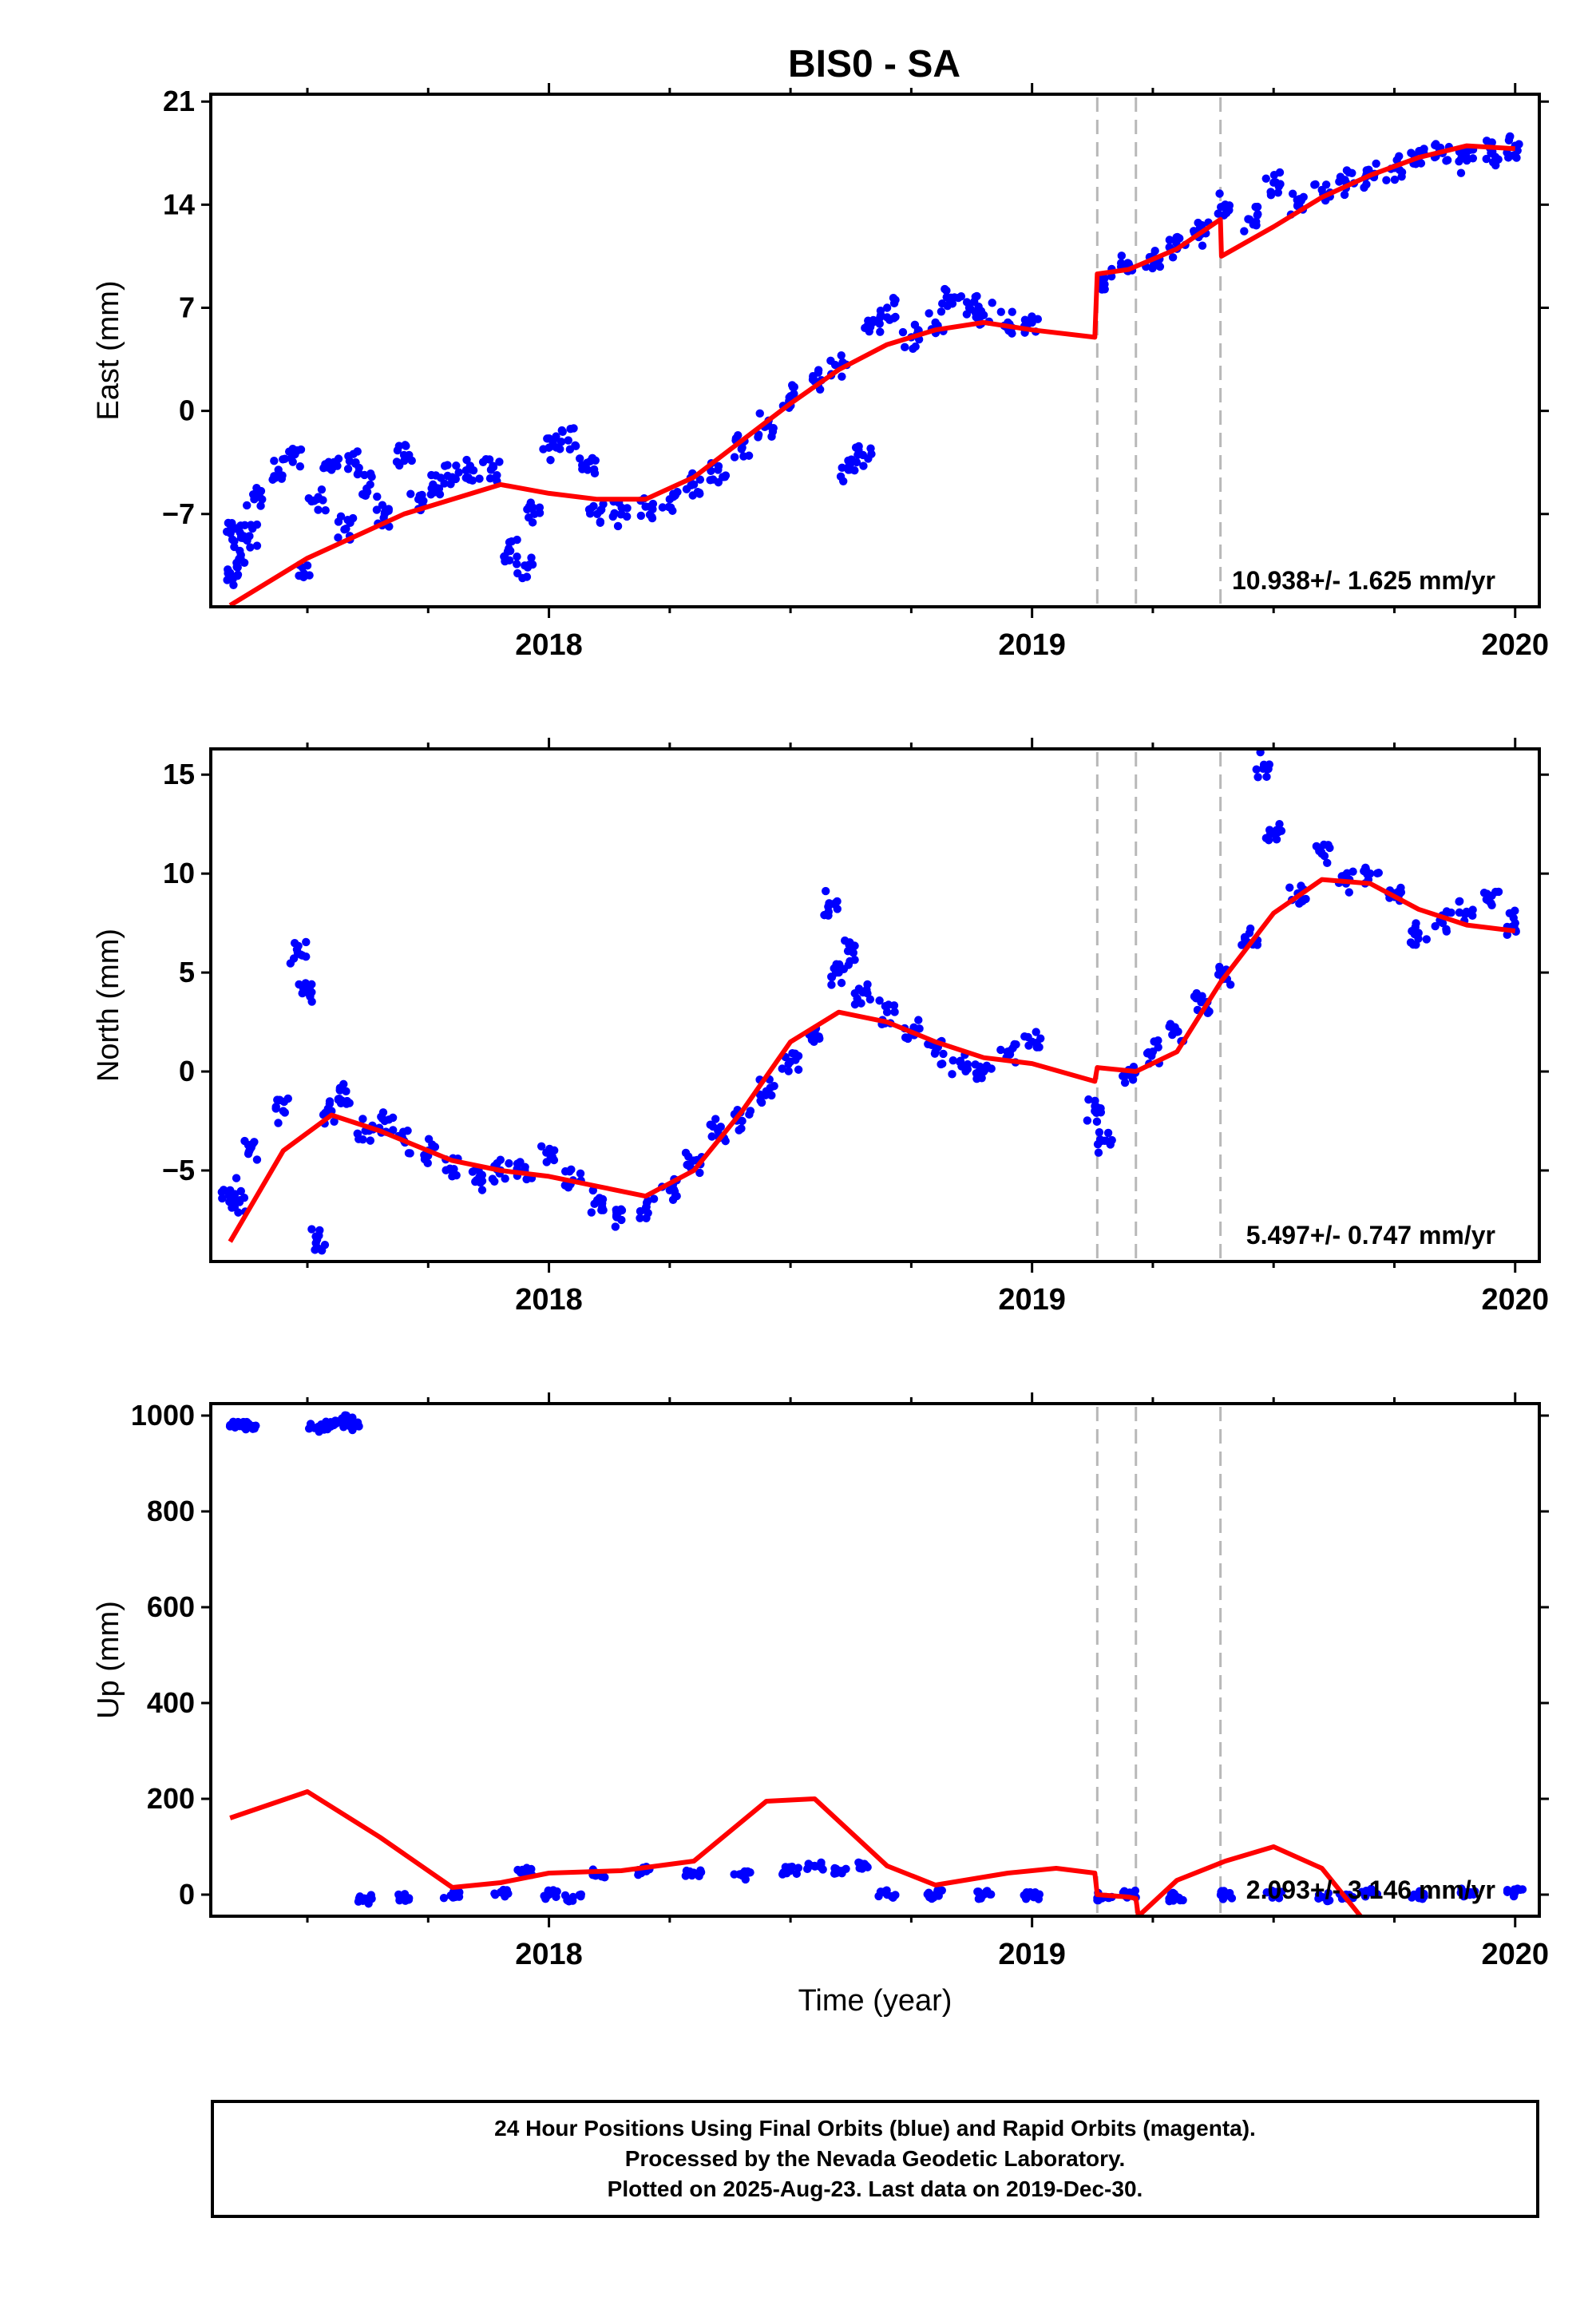 The height and width of the screenshot is (2317, 1596). What do you see at coordinates (108, 1005) in the screenshot?
I see `y-axis-label: North (mm)` at bounding box center [108, 1005].